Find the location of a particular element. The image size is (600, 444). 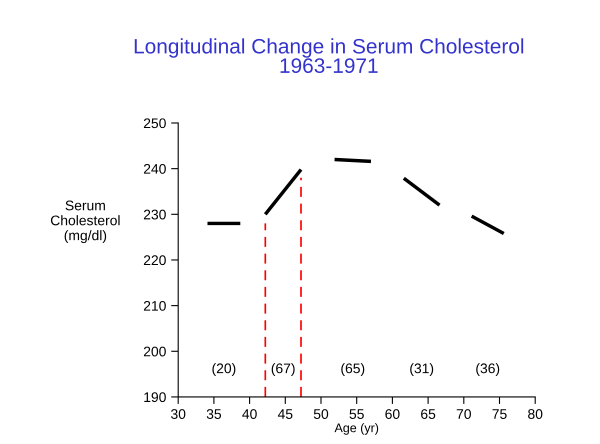

x-tick-label: 35 is located at coordinates (214, 414).